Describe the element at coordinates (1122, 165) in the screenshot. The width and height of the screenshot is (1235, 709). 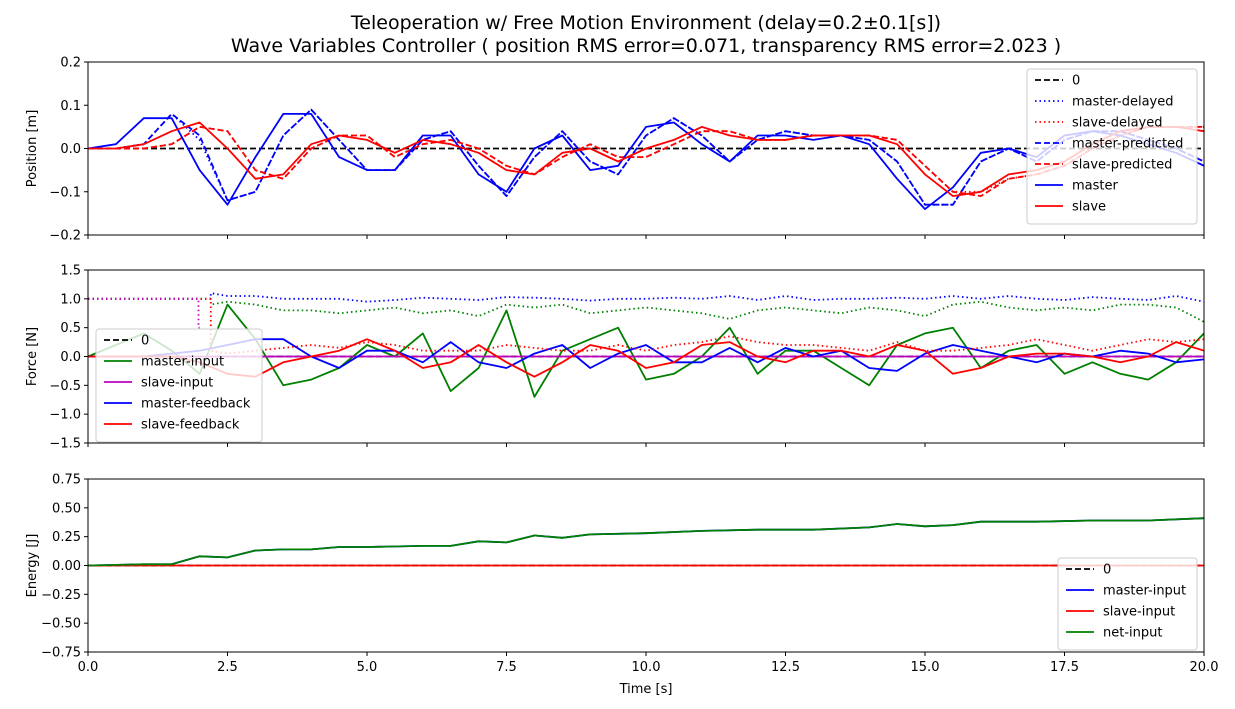
I see `legend-label: slave-predicted` at that location.